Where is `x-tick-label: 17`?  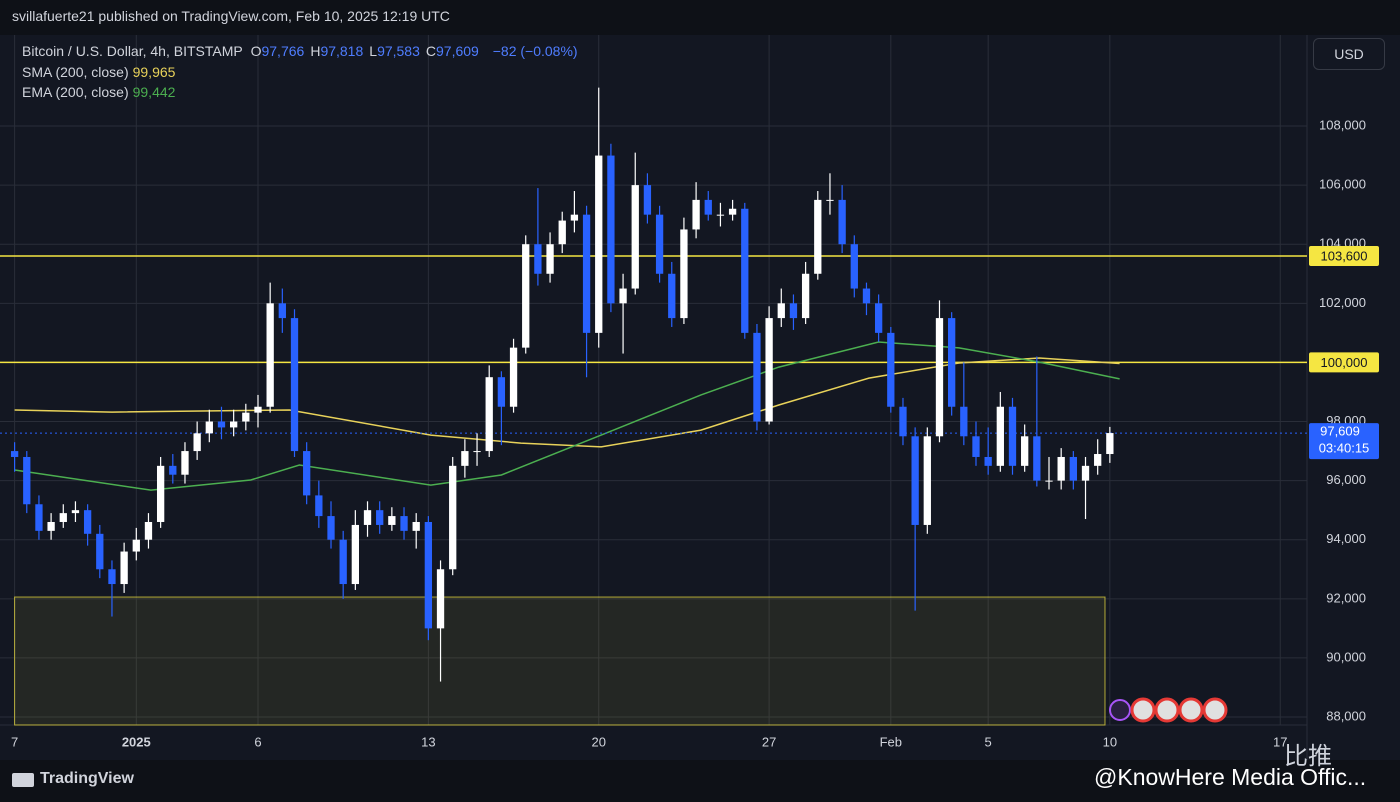
x-tick-label: 17 is located at coordinates (1280, 741).